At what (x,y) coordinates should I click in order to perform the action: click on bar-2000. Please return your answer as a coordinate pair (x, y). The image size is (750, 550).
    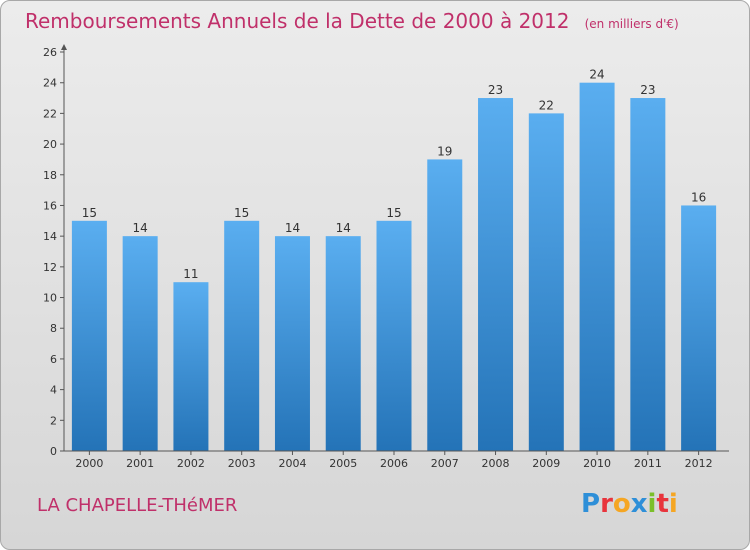
    Looking at the image, I should click on (89, 335).